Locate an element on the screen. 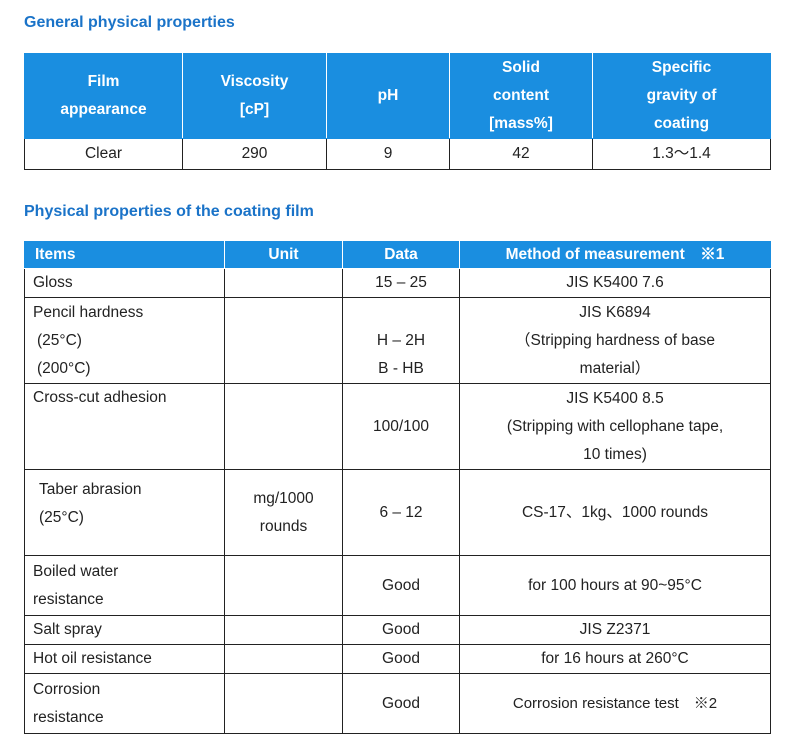 This screenshot has height=737, width=794. film-properties-heading: Physical properties of the coating film is located at coordinates (169, 211).